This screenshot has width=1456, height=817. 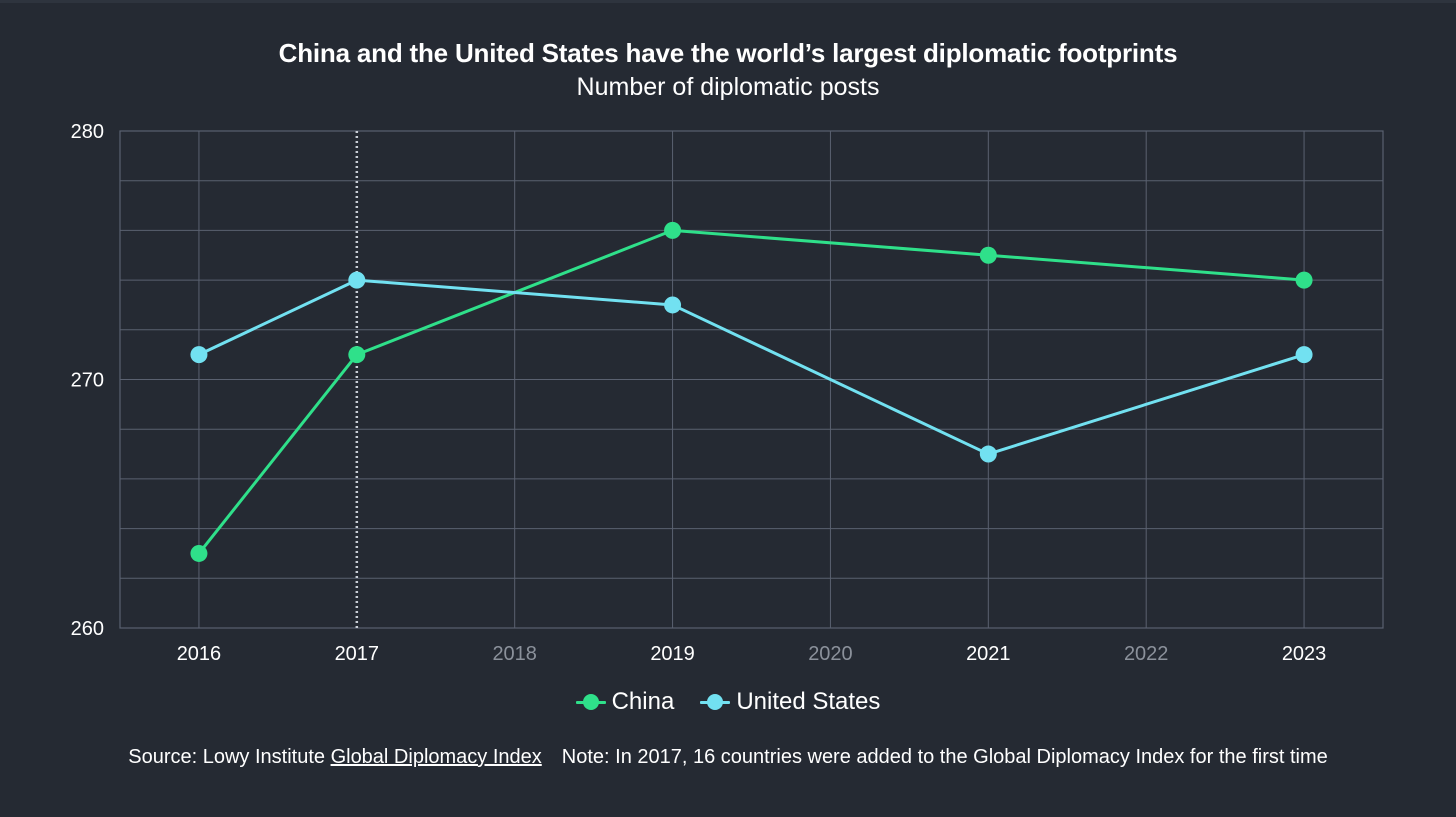 I want to click on x-axis: 2016 2017 2018 2019 2020 2021 2022 2023, so click(x=752, y=654).